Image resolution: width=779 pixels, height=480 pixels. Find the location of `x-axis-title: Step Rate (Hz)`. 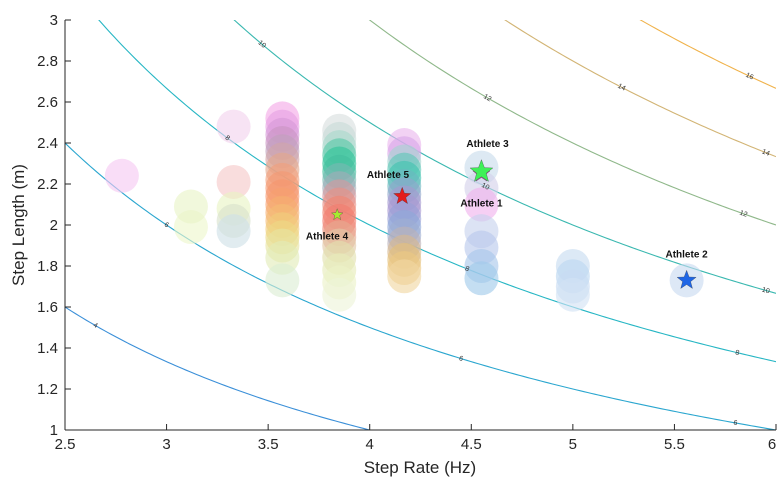

x-axis-title: Step Rate (Hz) is located at coordinates (420, 467).